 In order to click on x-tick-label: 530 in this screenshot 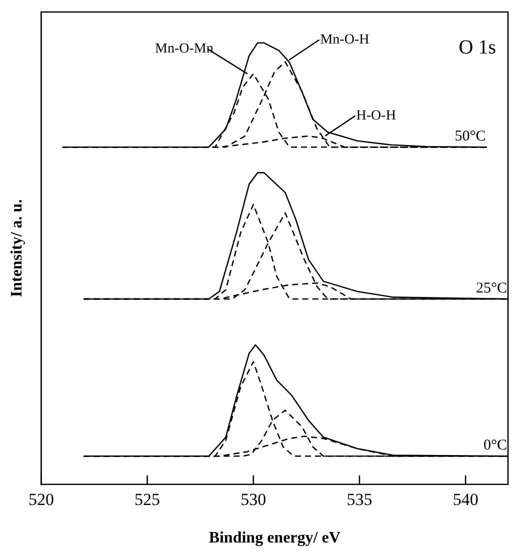, I will do `click(253, 500)`.